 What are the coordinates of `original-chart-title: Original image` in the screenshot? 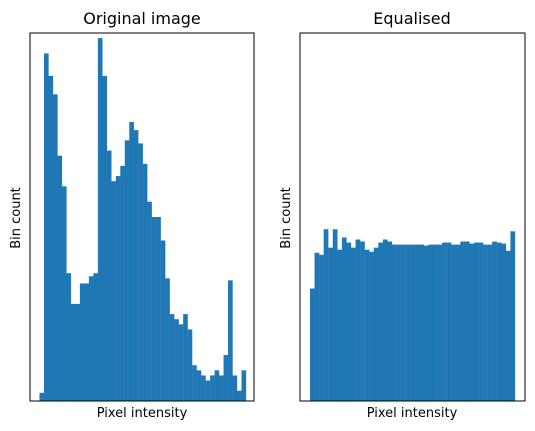 It's located at (142, 18).